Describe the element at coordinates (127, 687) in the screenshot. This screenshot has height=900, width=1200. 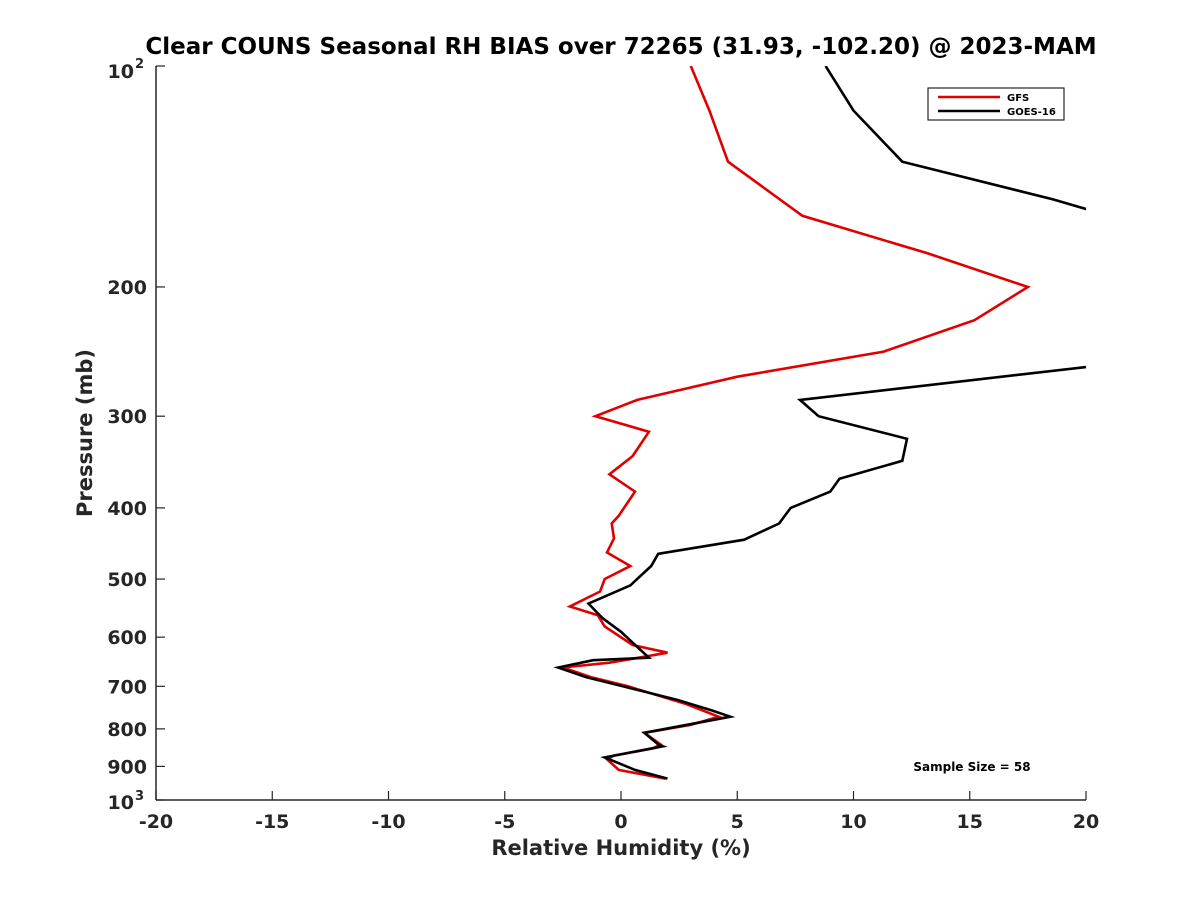
I see `y-tick-label: 700` at that location.